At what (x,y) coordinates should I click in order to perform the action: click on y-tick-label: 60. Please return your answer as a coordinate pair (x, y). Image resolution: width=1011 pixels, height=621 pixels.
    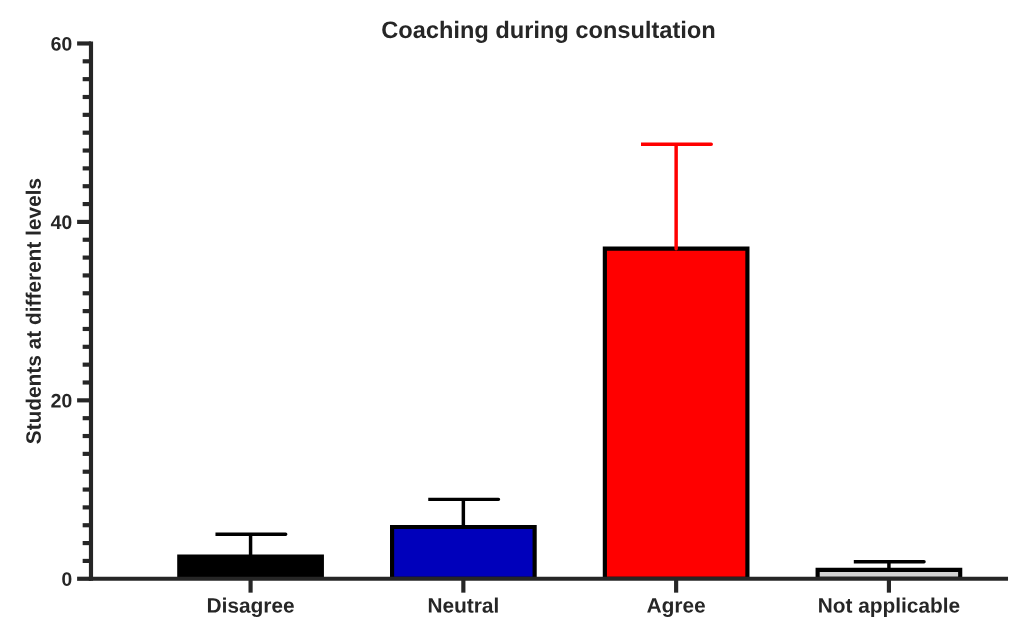
    Looking at the image, I should click on (61, 43).